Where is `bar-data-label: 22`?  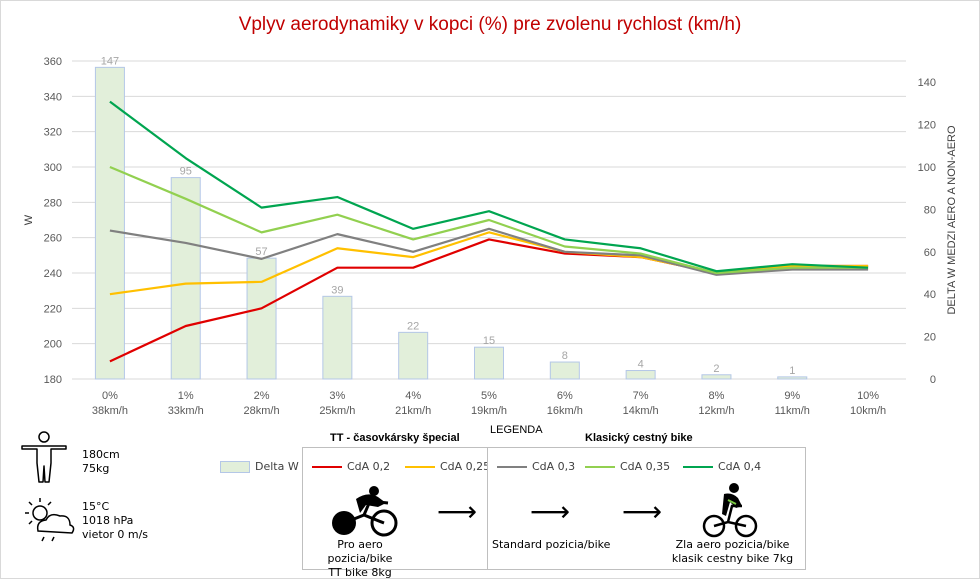
bar-data-label: 22 is located at coordinates (413, 326).